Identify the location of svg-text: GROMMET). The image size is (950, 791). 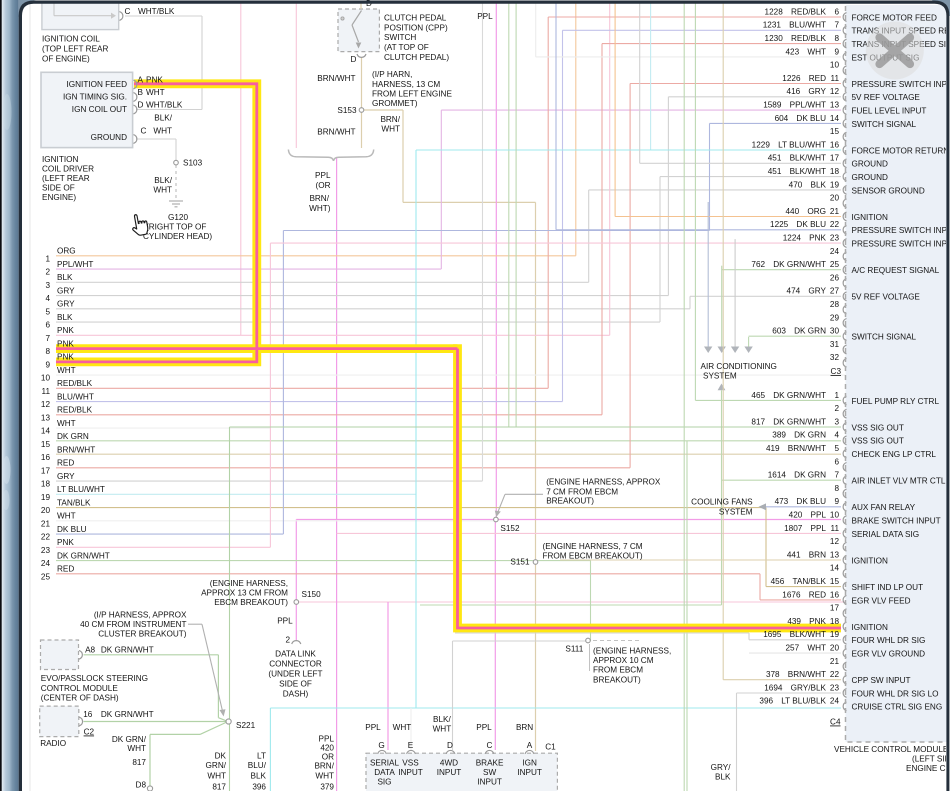
(395, 103).